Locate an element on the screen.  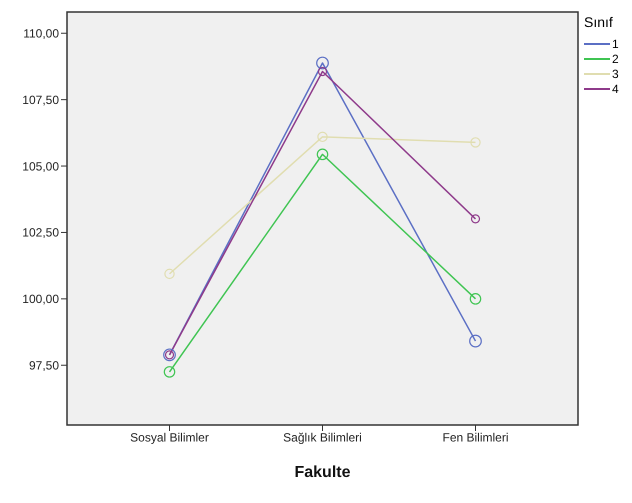
legend-title: Sınıf is located at coordinates (599, 22).